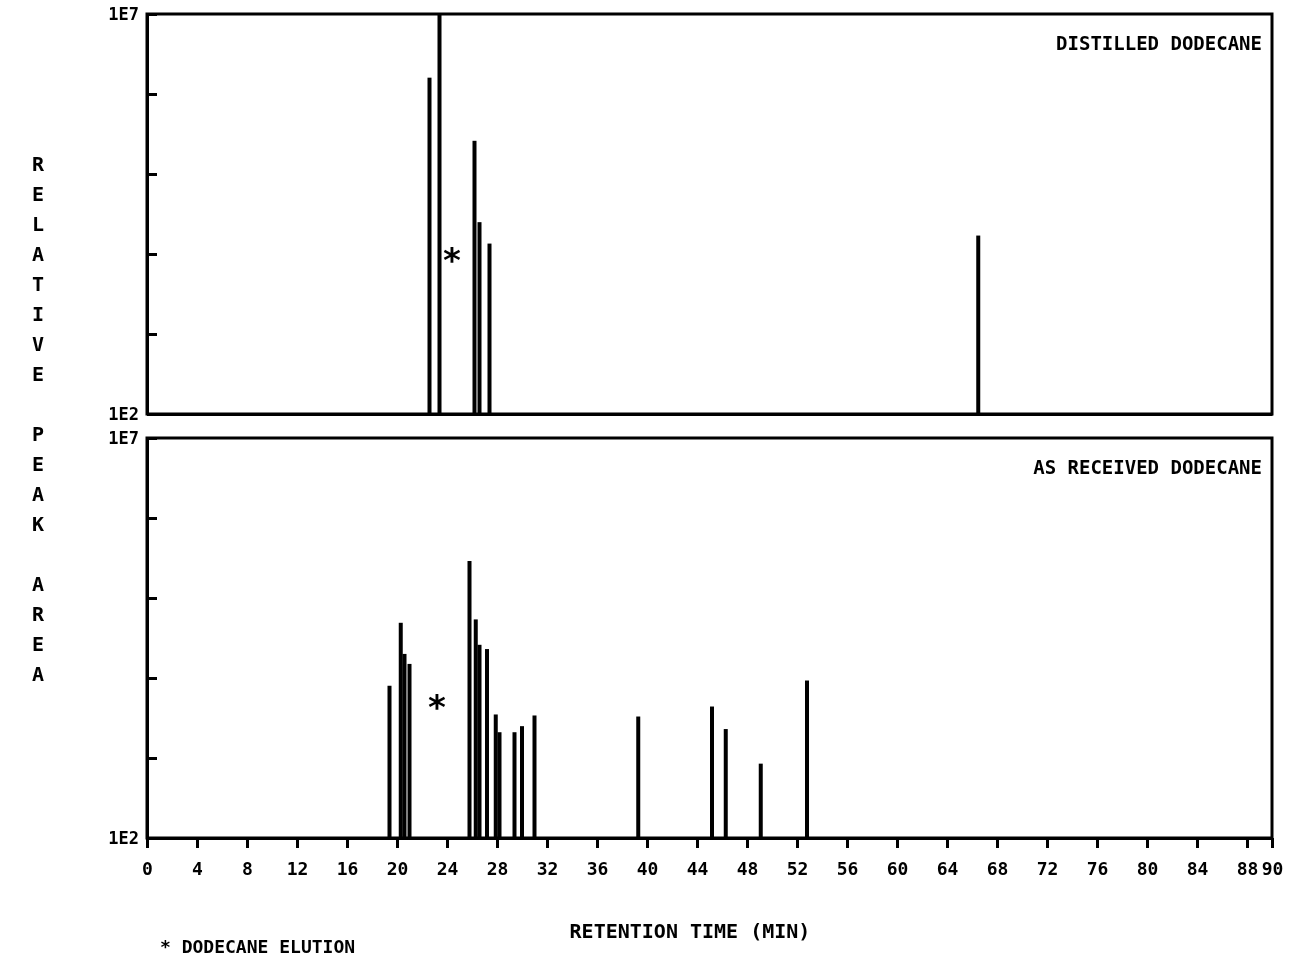  What do you see at coordinates (297, 868) in the screenshot?
I see `x-tick-label: 12` at bounding box center [297, 868].